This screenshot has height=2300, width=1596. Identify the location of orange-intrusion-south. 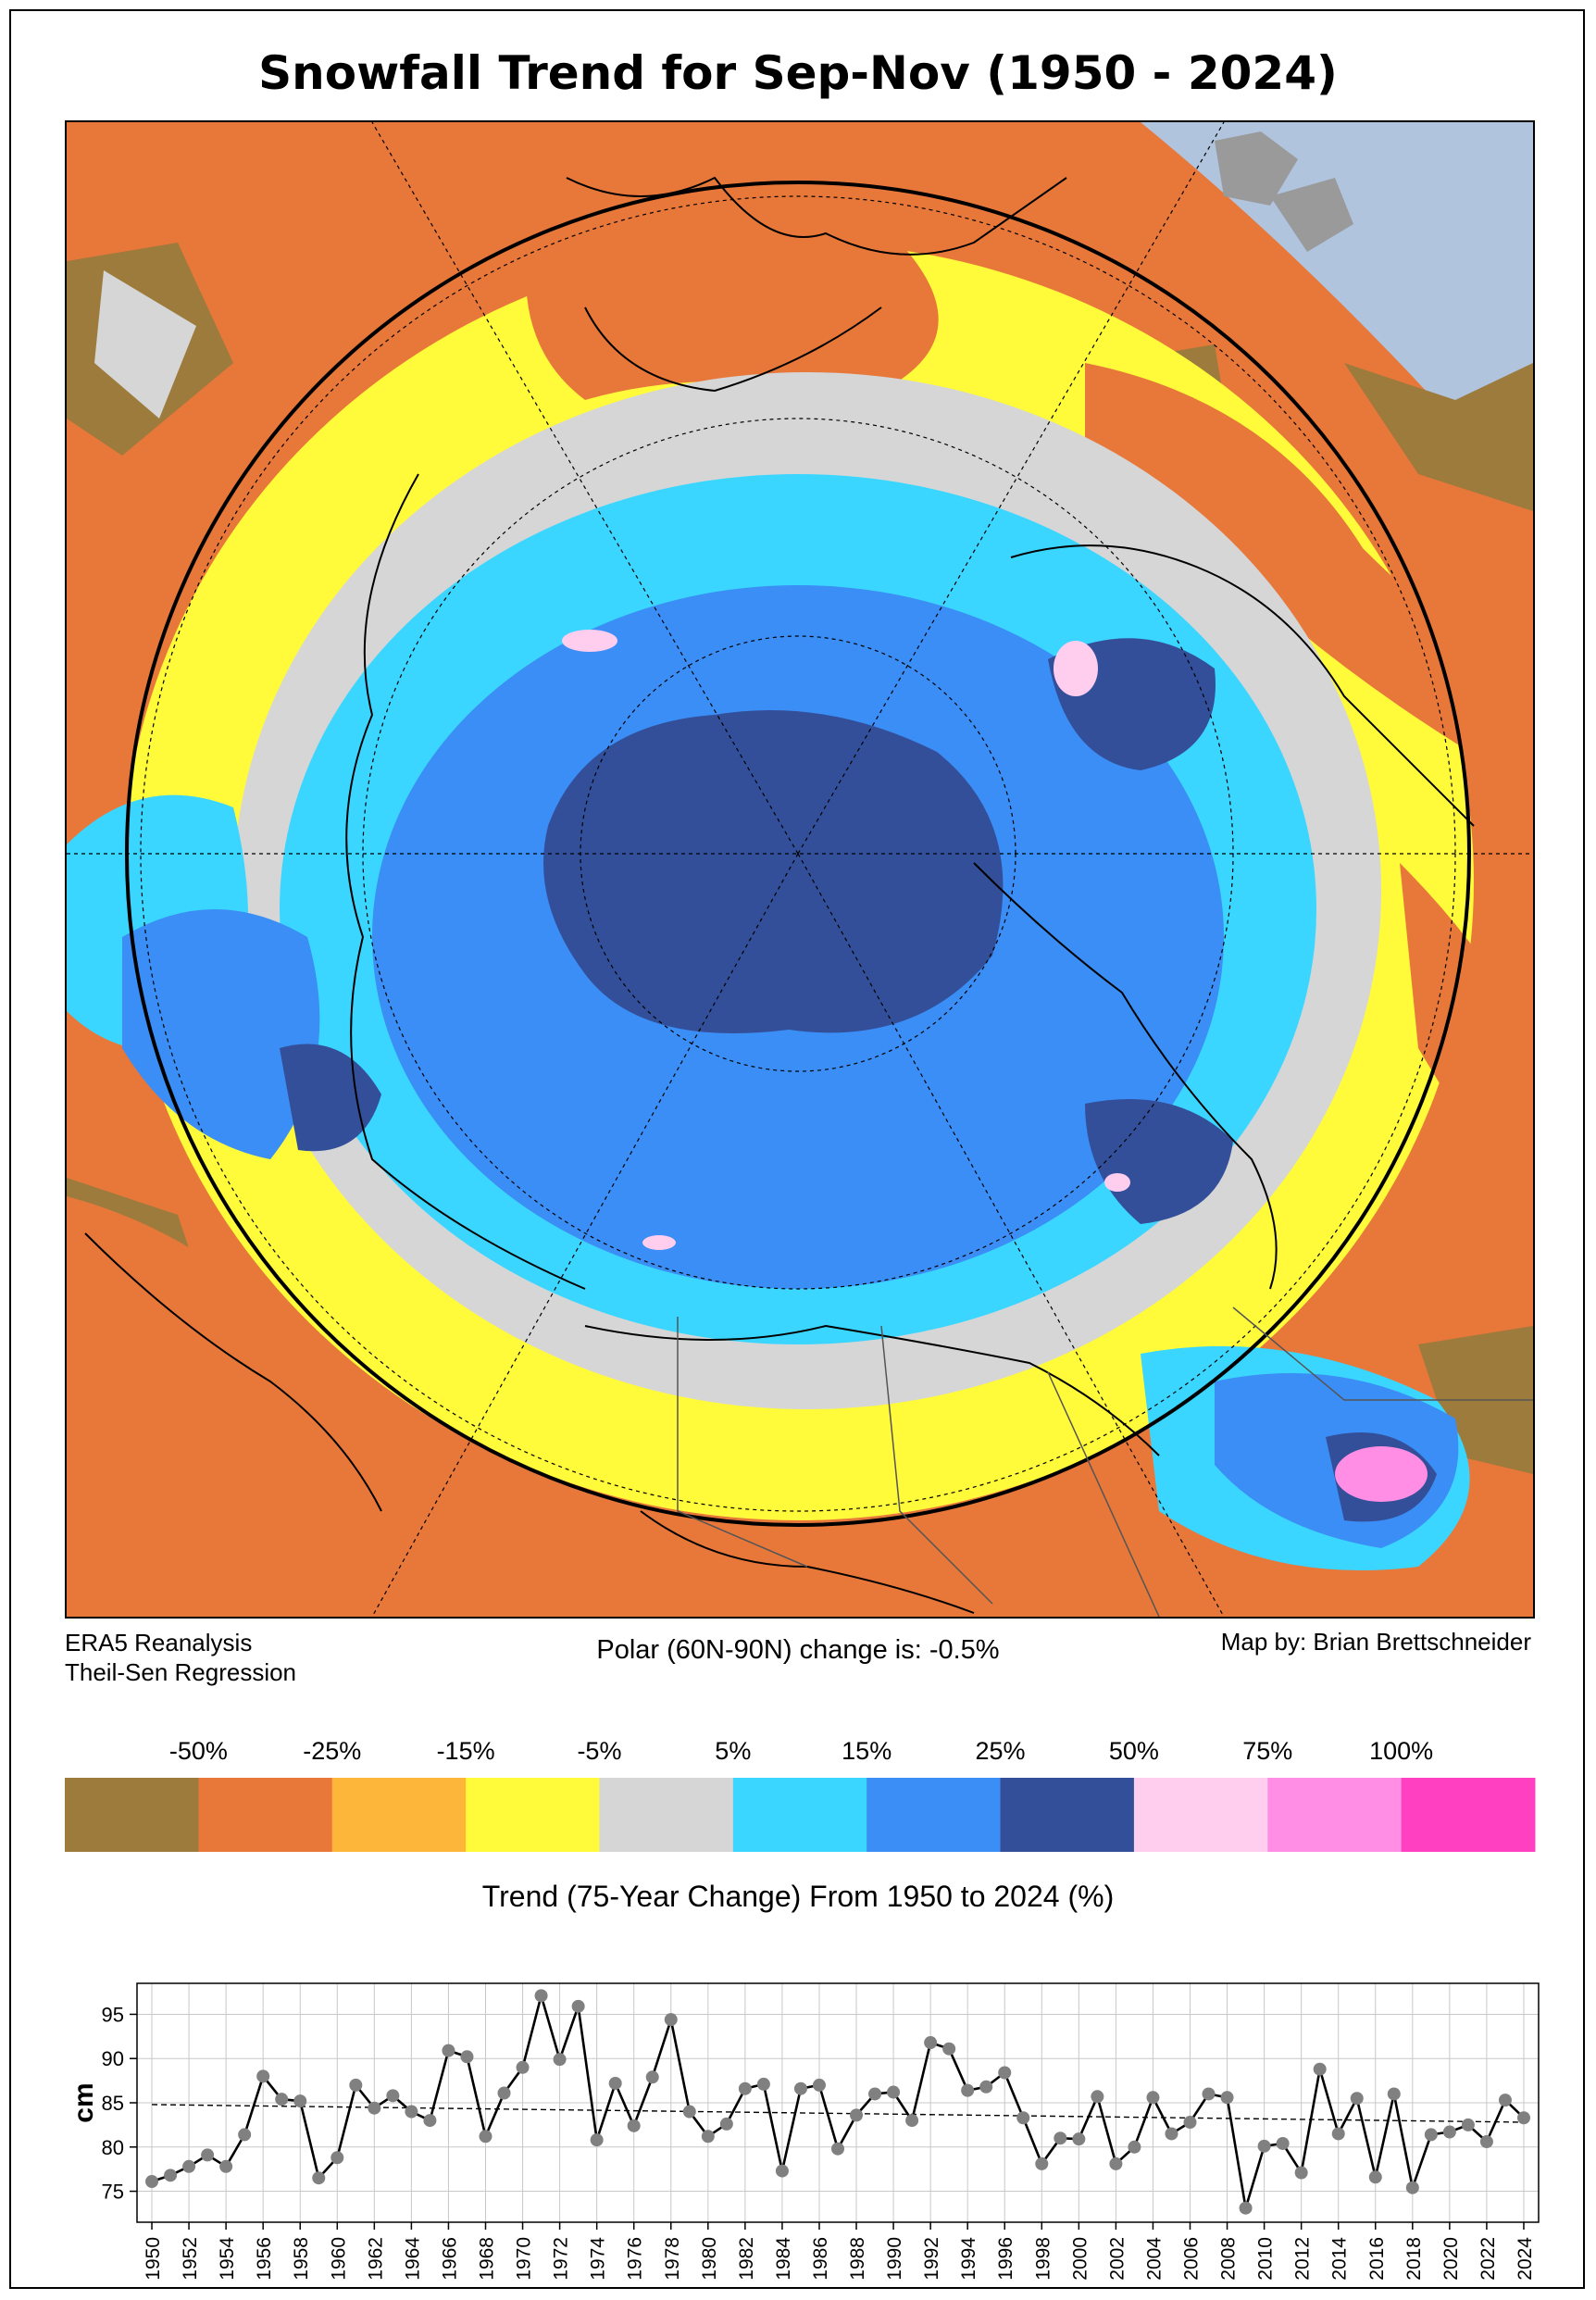
(788, 1583).